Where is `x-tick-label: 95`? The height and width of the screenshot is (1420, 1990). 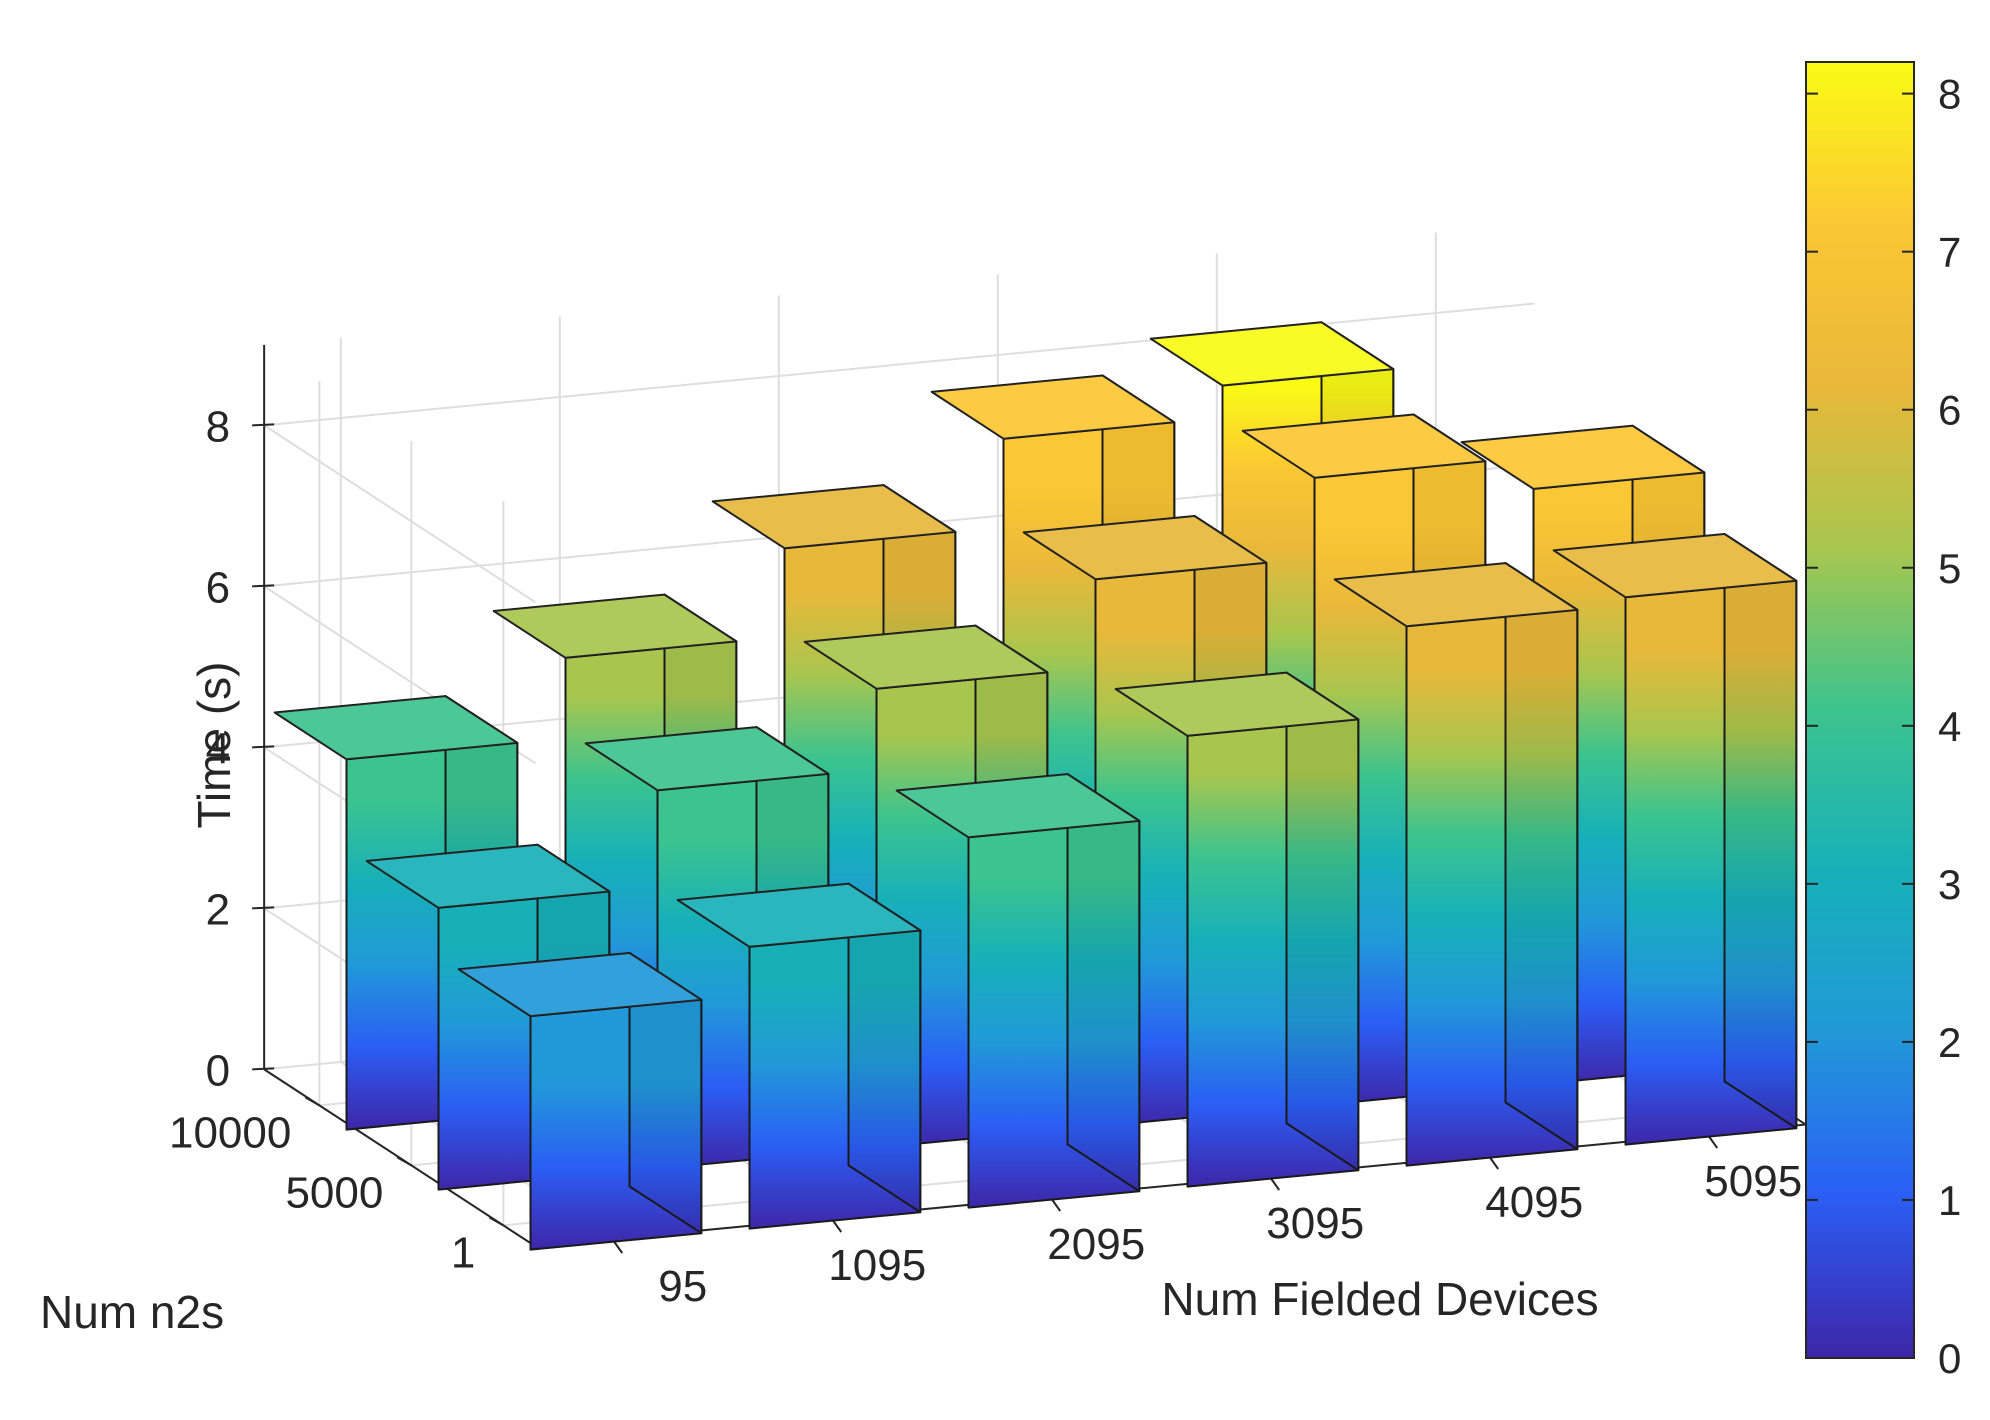 x-tick-label: 95 is located at coordinates (682, 1286).